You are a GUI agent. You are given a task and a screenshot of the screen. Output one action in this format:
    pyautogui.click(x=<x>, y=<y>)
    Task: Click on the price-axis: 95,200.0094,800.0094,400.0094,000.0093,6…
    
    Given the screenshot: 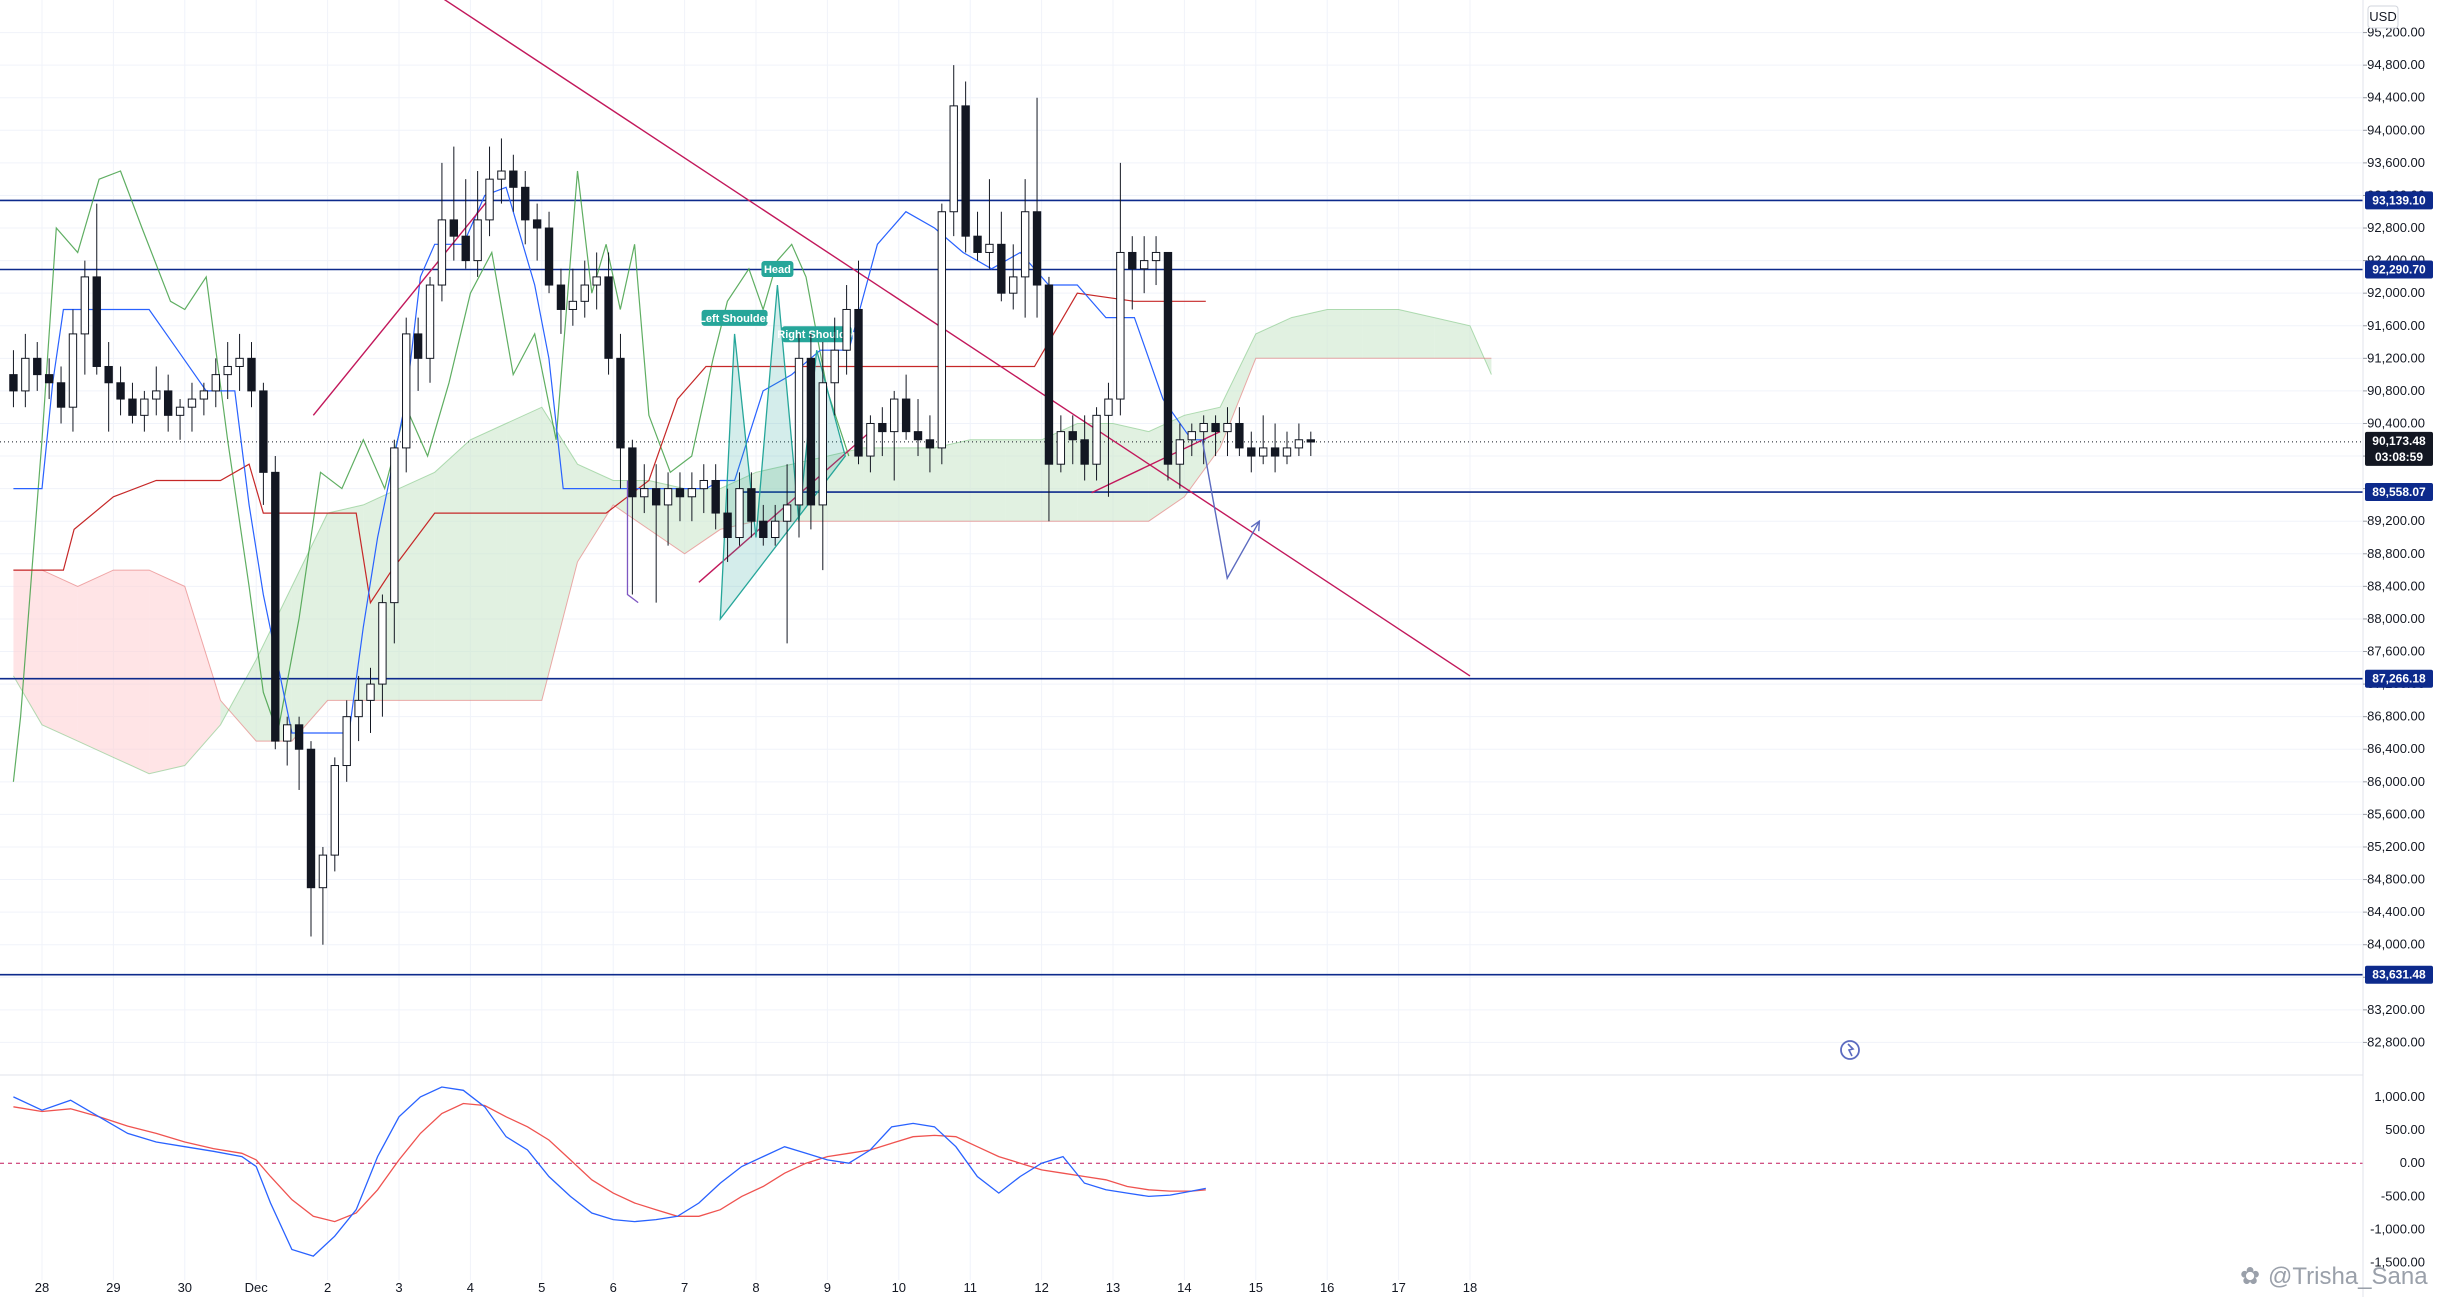 What is the action you would take?
    pyautogui.click(x=2394, y=537)
    